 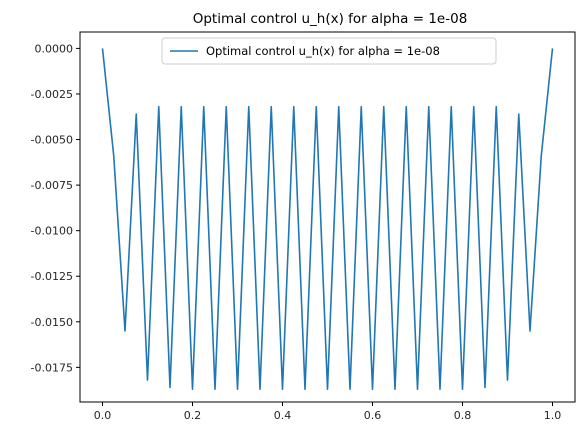 What do you see at coordinates (553, 415) in the screenshot?
I see `x-tick-label: 1.0` at bounding box center [553, 415].